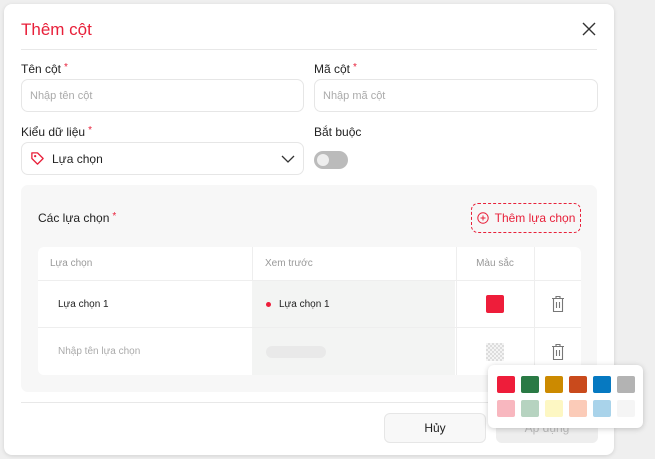 This screenshot has width=655, height=459. I want to click on required-toggle, so click(331, 160).